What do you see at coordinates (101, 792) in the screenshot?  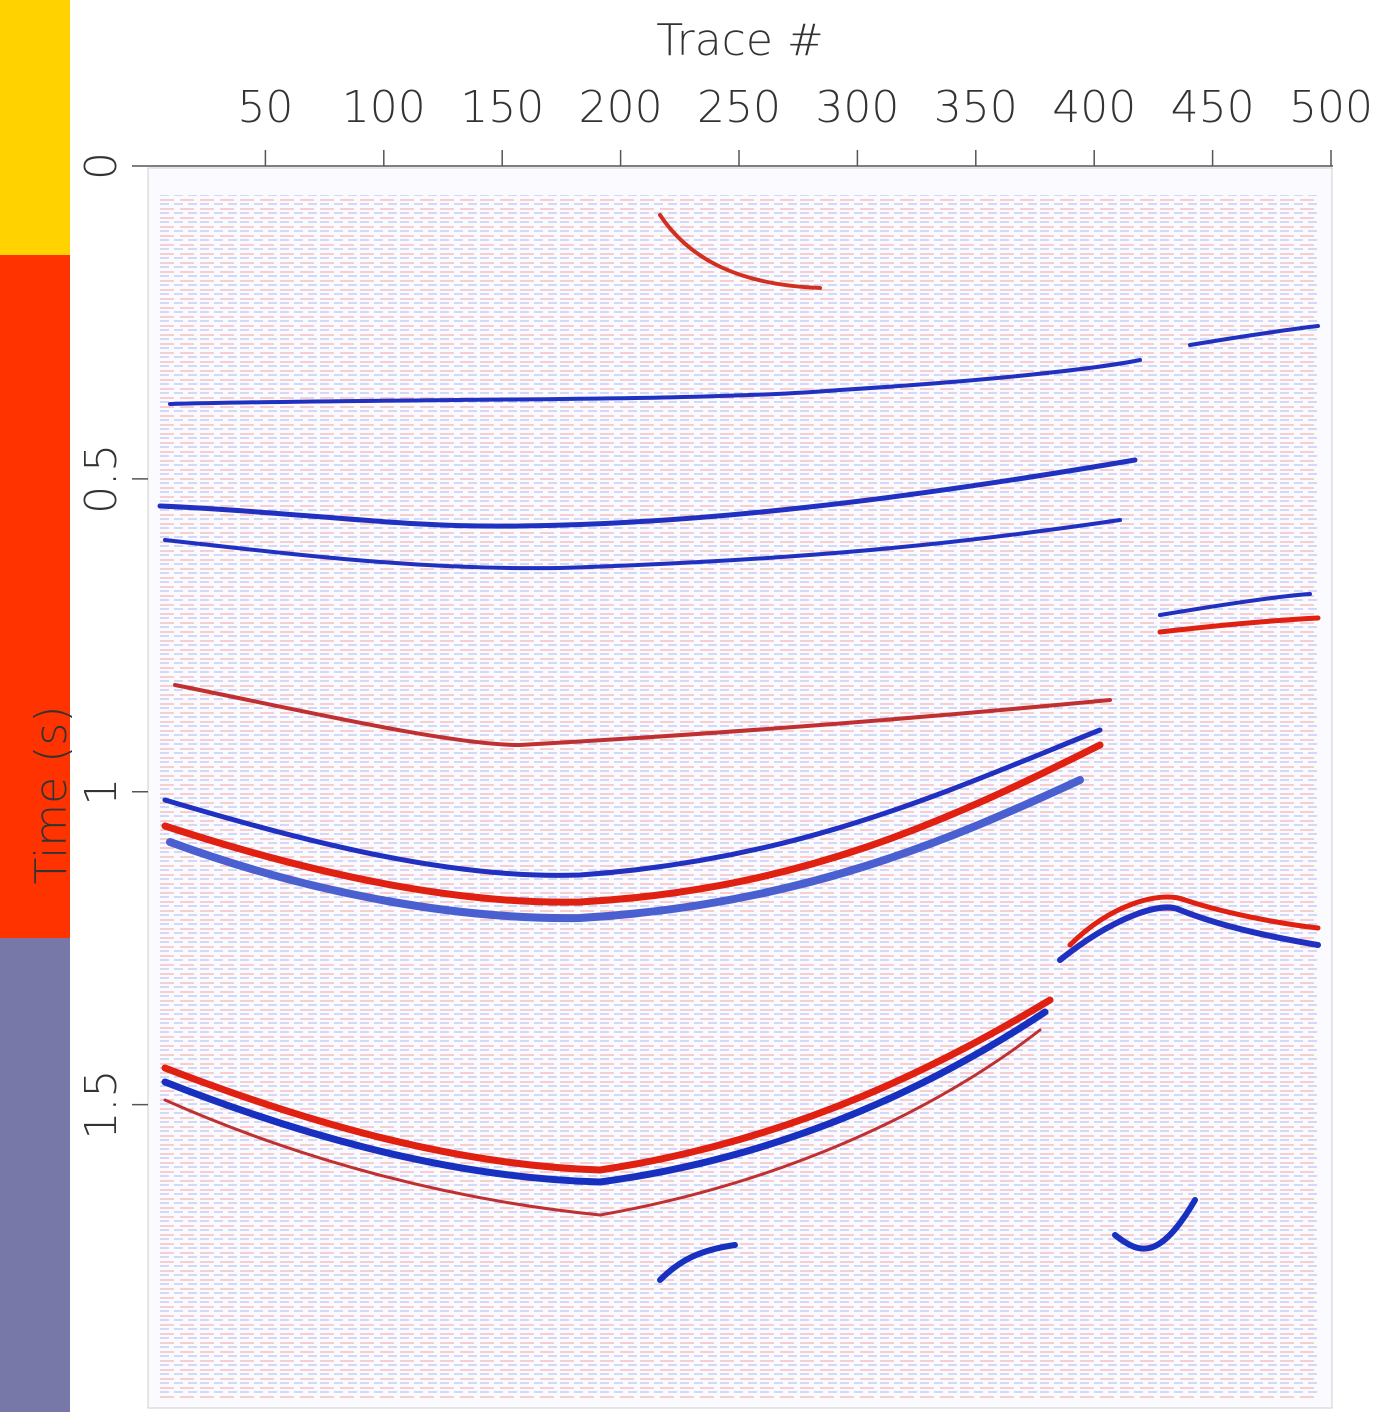 I see `y-tick-label: 1` at bounding box center [101, 792].